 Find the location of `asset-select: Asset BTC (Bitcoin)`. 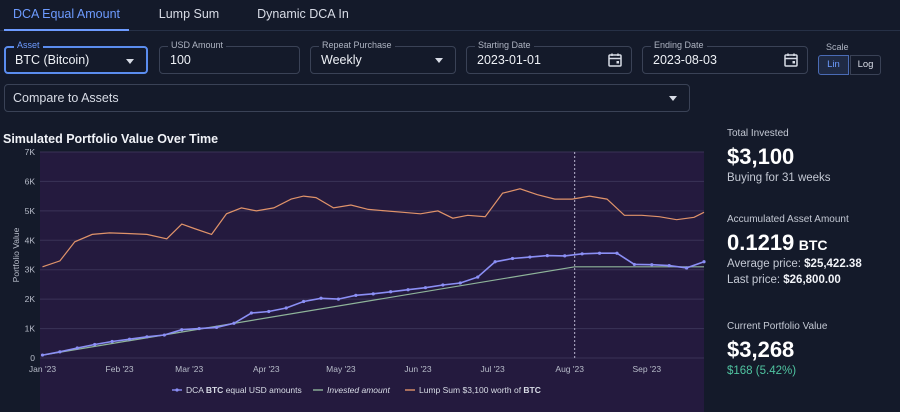

asset-select: Asset BTC (Bitcoin) is located at coordinates (76, 57).